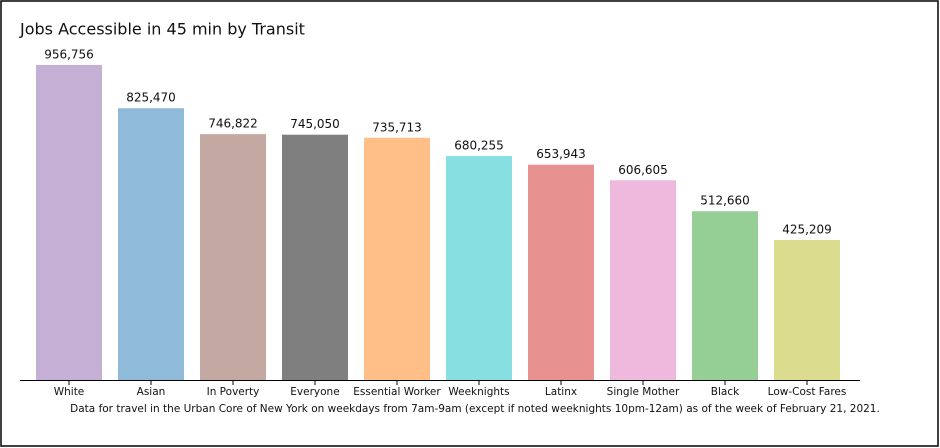 This screenshot has width=940, height=448. I want to click on x-tick-label: Black, so click(725, 392).